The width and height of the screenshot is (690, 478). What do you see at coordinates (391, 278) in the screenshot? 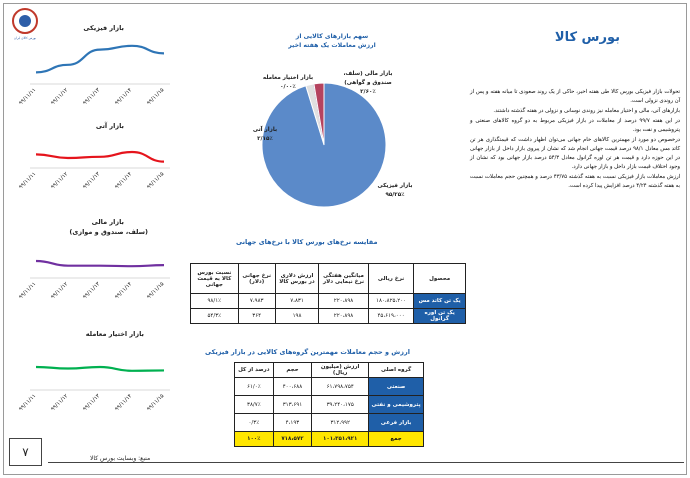
I see `table-header: نرخ ریالی` at bounding box center [391, 278].